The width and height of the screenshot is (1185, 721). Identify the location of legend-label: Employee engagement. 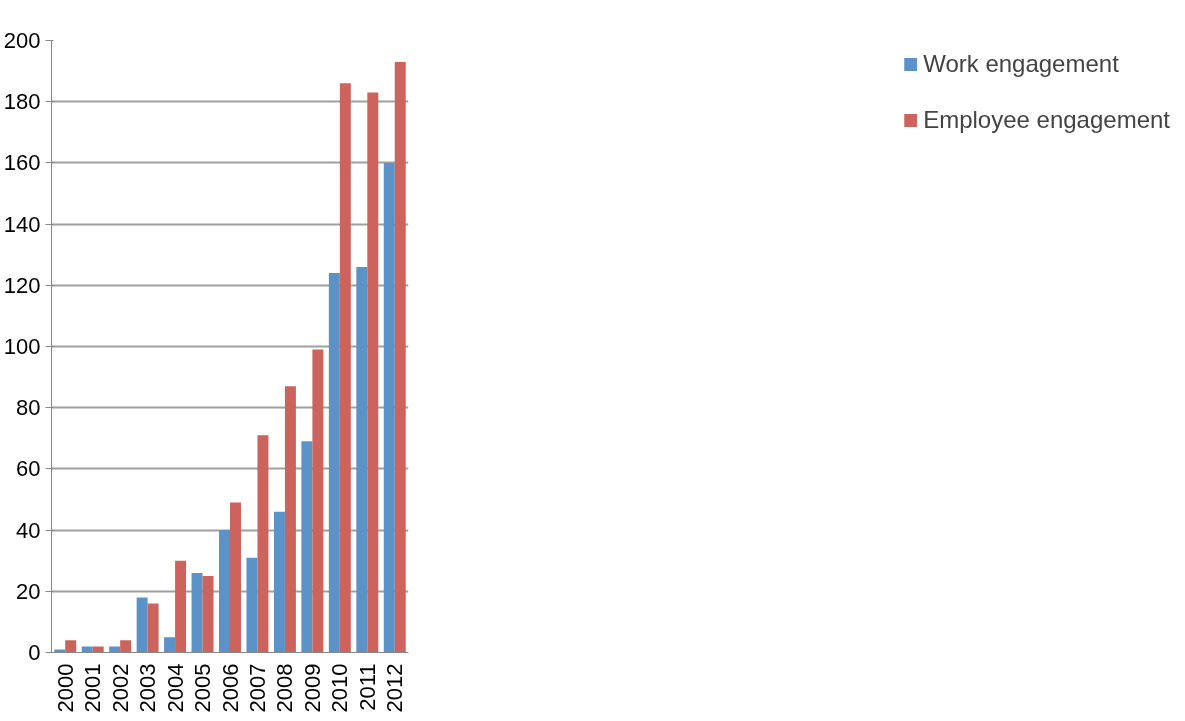
(1046, 120).